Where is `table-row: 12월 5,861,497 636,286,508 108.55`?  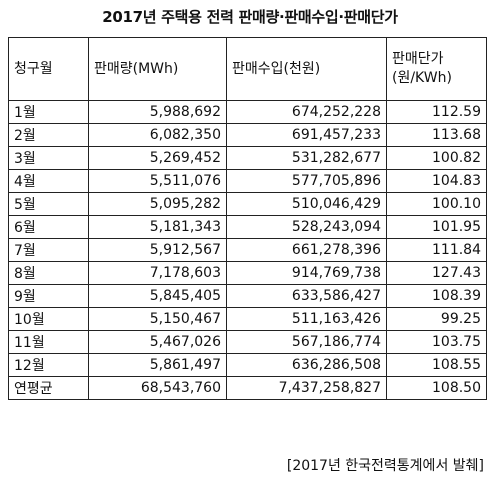
table-row: 12월 5,861,497 636,286,508 108.55 is located at coordinates (247, 365).